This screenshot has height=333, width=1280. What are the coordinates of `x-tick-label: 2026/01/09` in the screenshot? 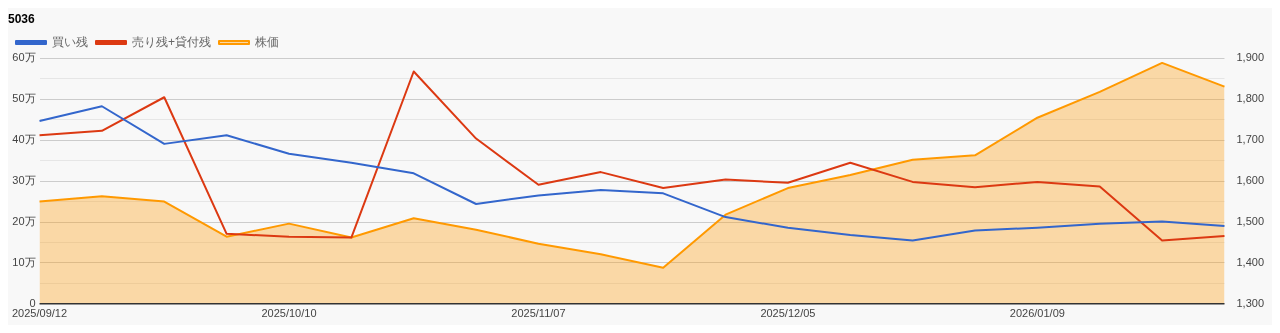 It's located at (1037, 313).